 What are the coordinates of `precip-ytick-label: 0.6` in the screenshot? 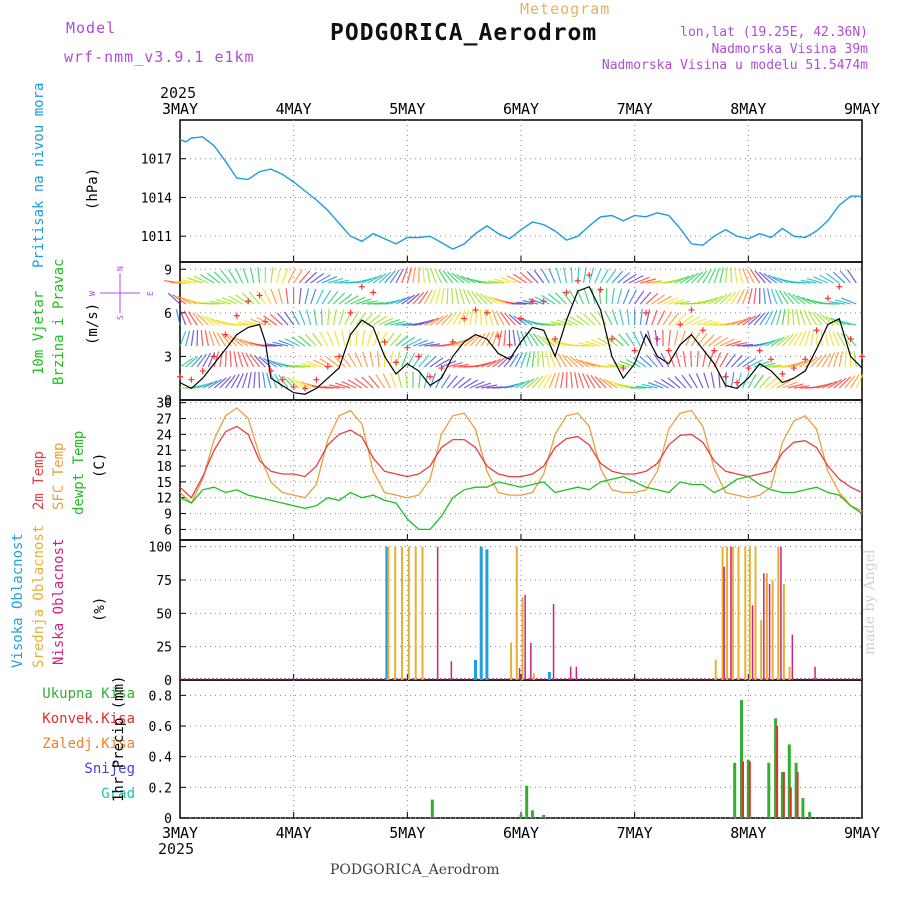 It's located at (160, 727).